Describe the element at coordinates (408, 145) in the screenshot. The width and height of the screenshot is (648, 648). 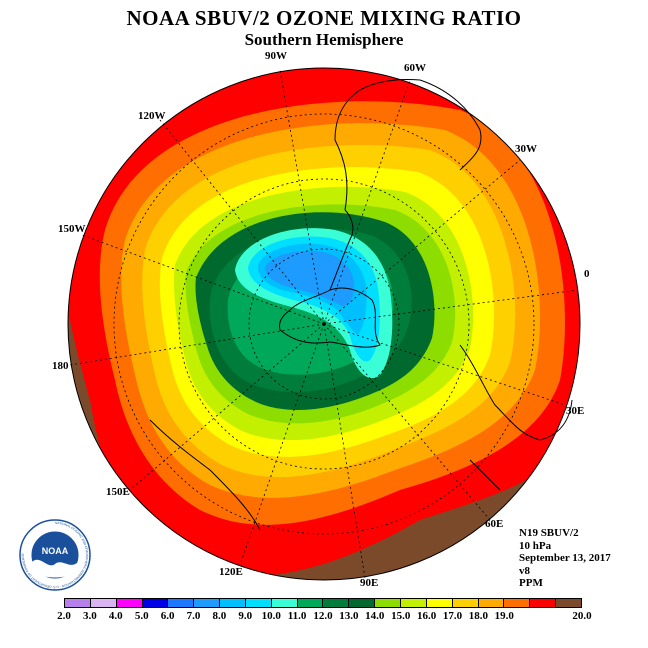
I see `south-america-coast` at that location.